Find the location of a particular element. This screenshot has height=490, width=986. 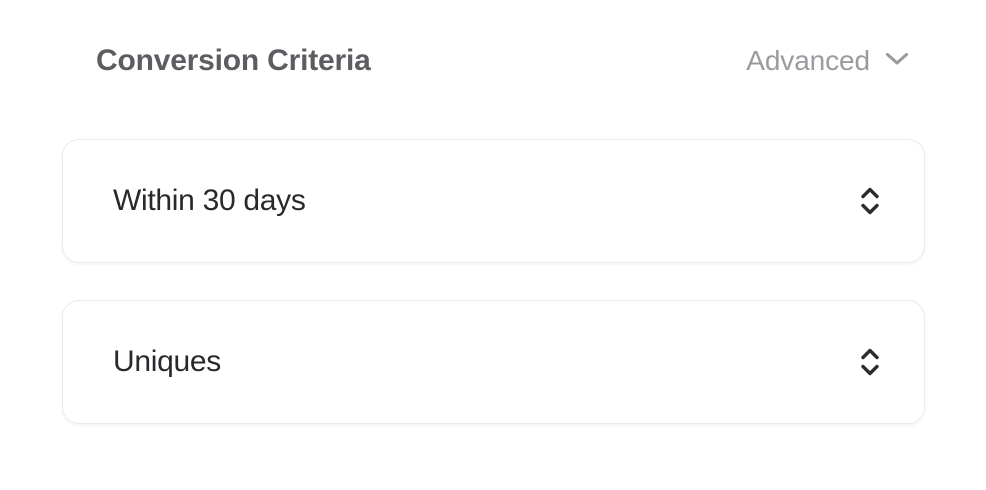

chevron-down-icon is located at coordinates (897, 58).